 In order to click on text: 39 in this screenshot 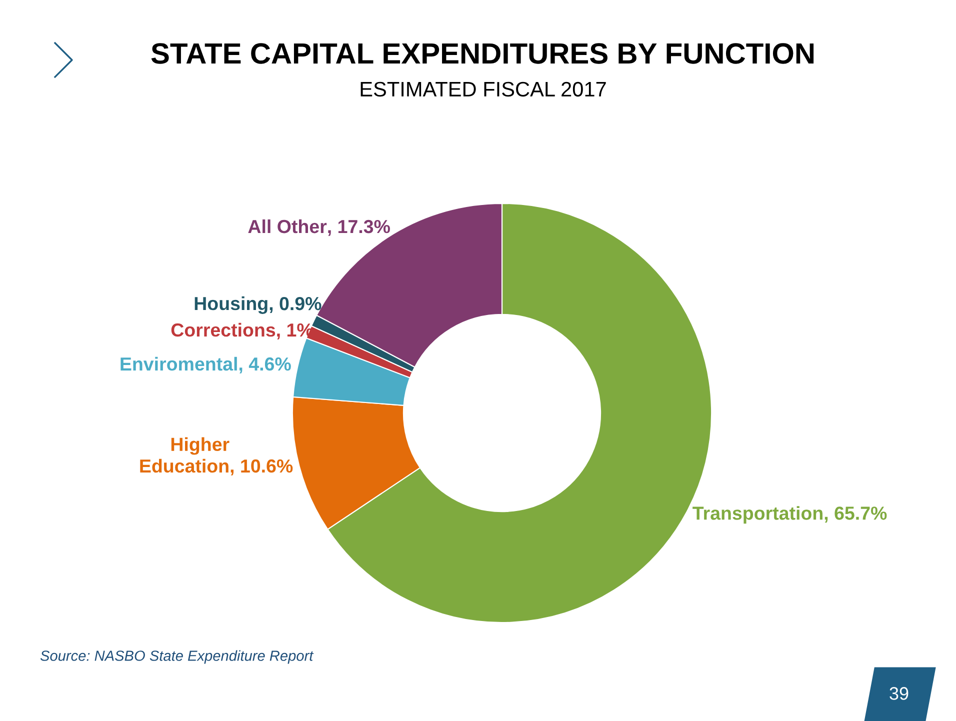, I will do `click(899, 693)`.